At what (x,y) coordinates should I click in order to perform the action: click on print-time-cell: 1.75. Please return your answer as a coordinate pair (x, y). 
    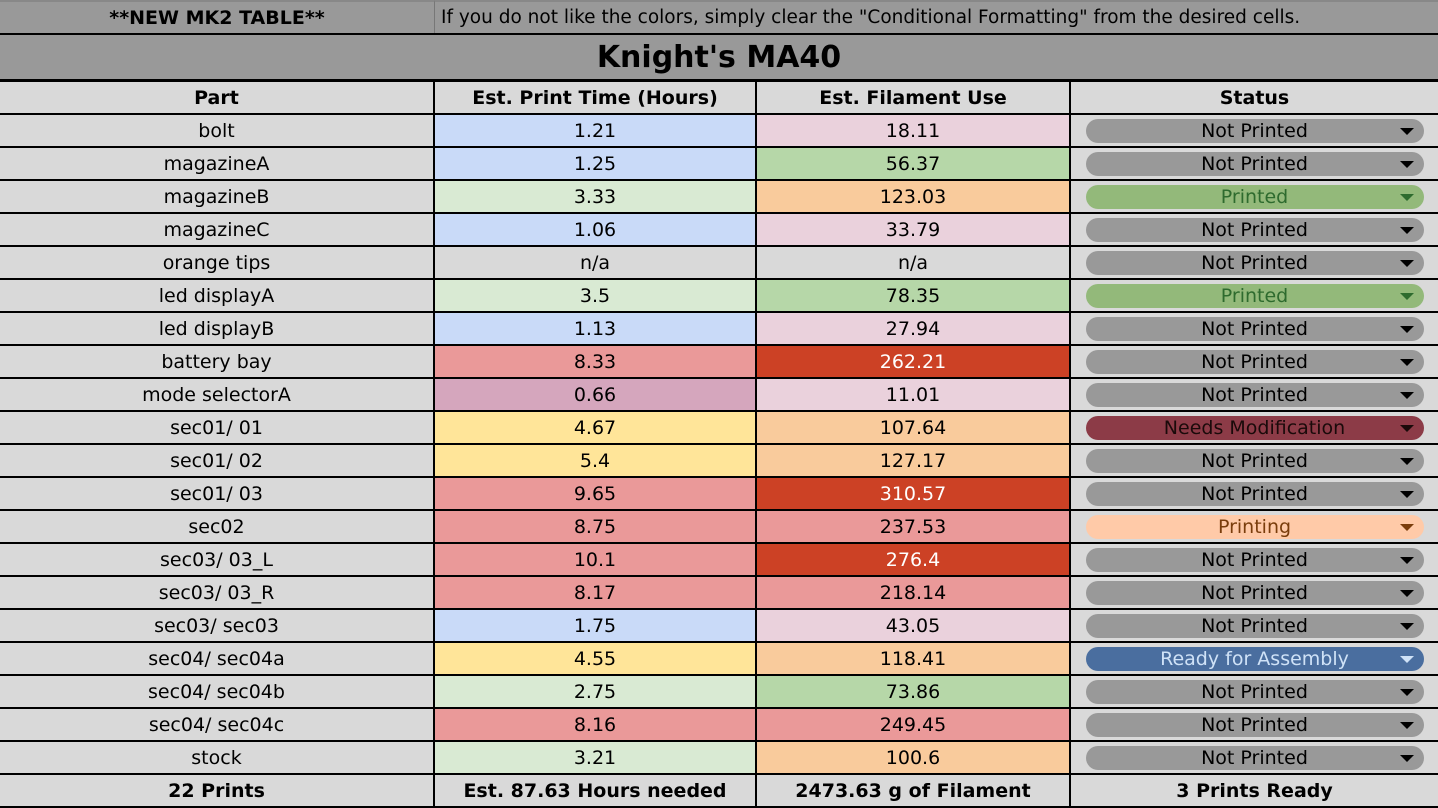
    Looking at the image, I should click on (596, 626).